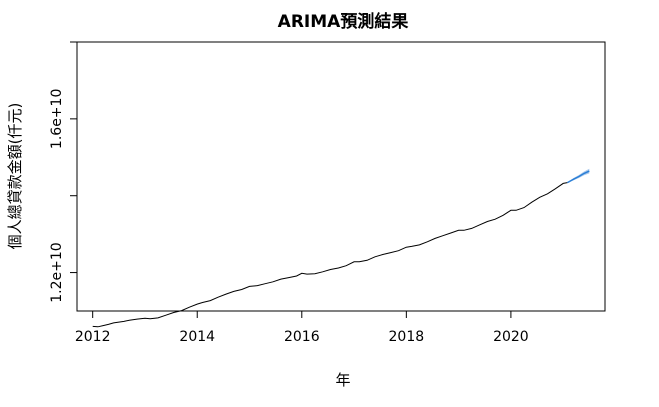 Image resolution: width=659 pixels, height=407 pixels. Describe the element at coordinates (197, 337) in the screenshot. I see `x-tick-label: 2014` at that location.